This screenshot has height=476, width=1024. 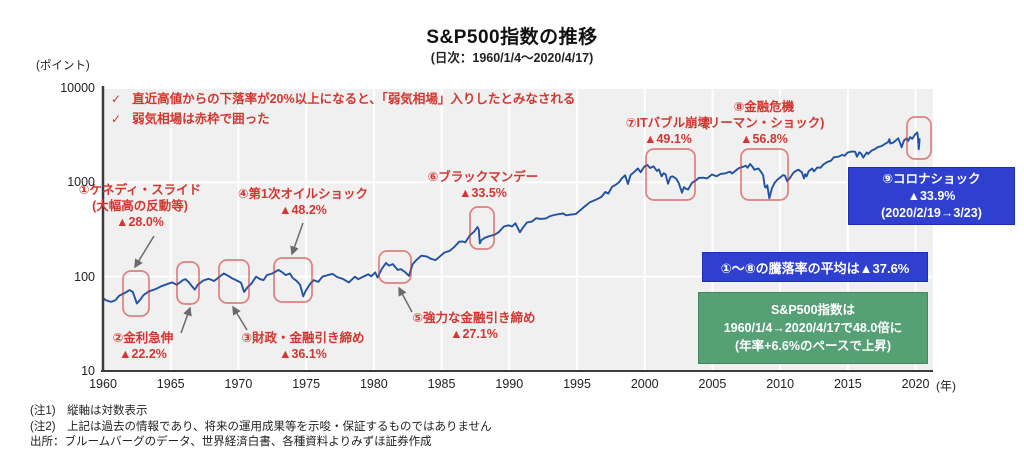 What do you see at coordinates (847, 384) in the screenshot?
I see `x-tick-label: 2015` at bounding box center [847, 384].